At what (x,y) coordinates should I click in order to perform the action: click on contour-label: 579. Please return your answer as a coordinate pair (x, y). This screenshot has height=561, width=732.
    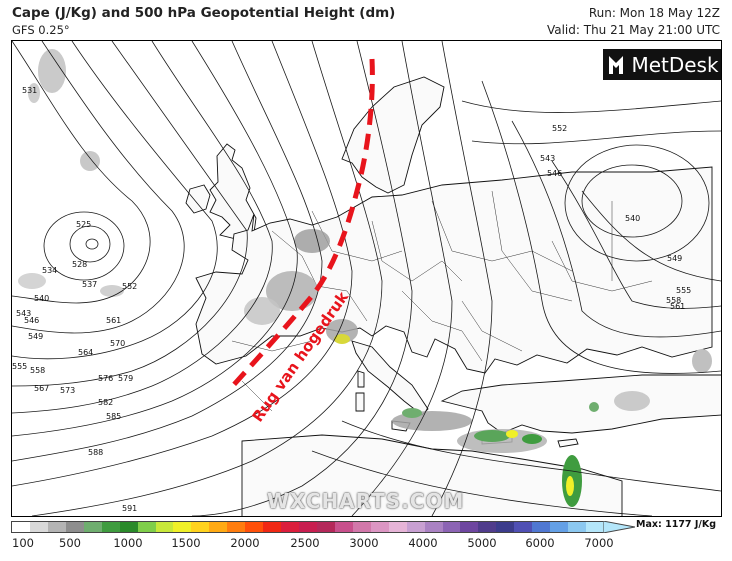
    Looking at the image, I should click on (125, 378).